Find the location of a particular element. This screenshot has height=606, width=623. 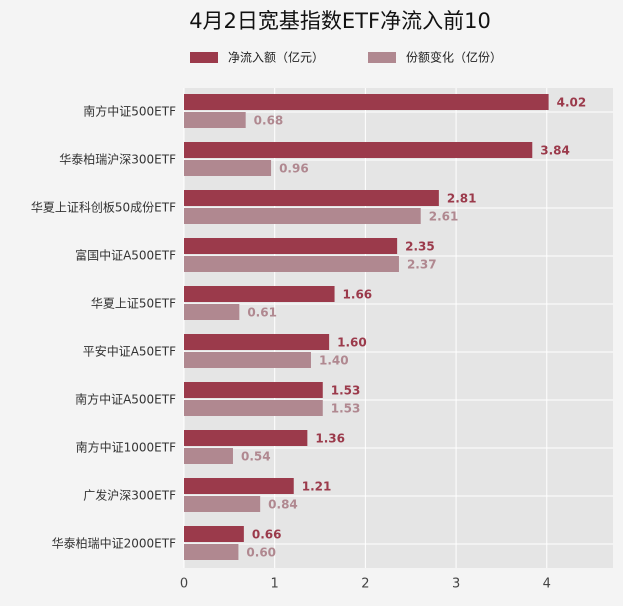

x-tick-label: 4 is located at coordinates (547, 584).